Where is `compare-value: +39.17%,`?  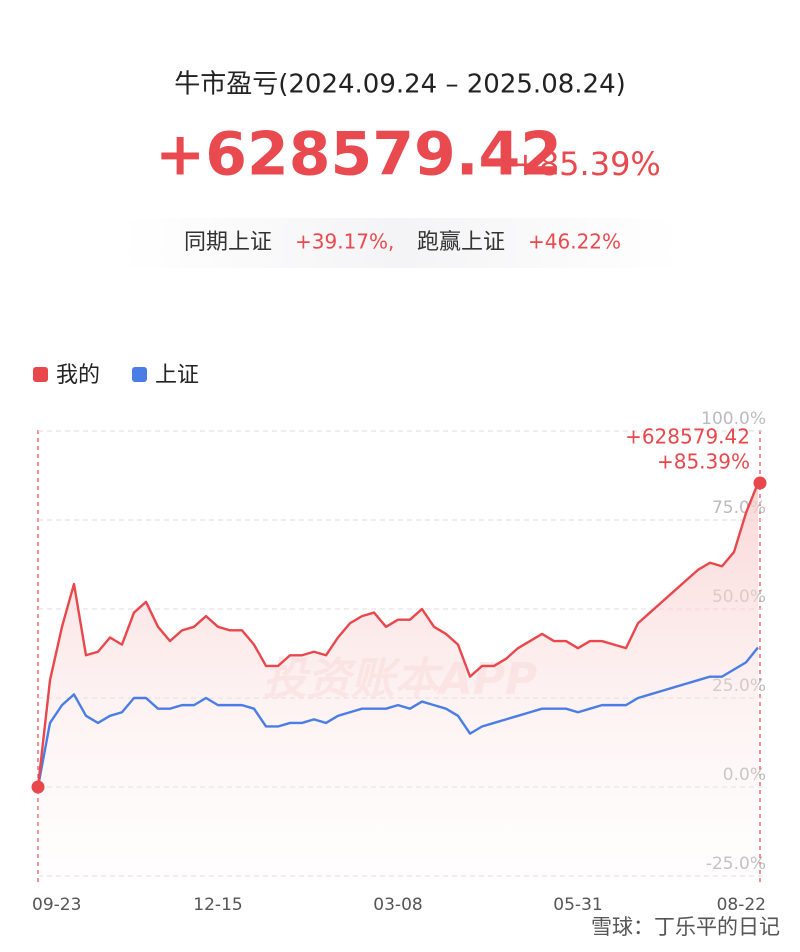 compare-value: +39.17%, is located at coordinates (344, 242).